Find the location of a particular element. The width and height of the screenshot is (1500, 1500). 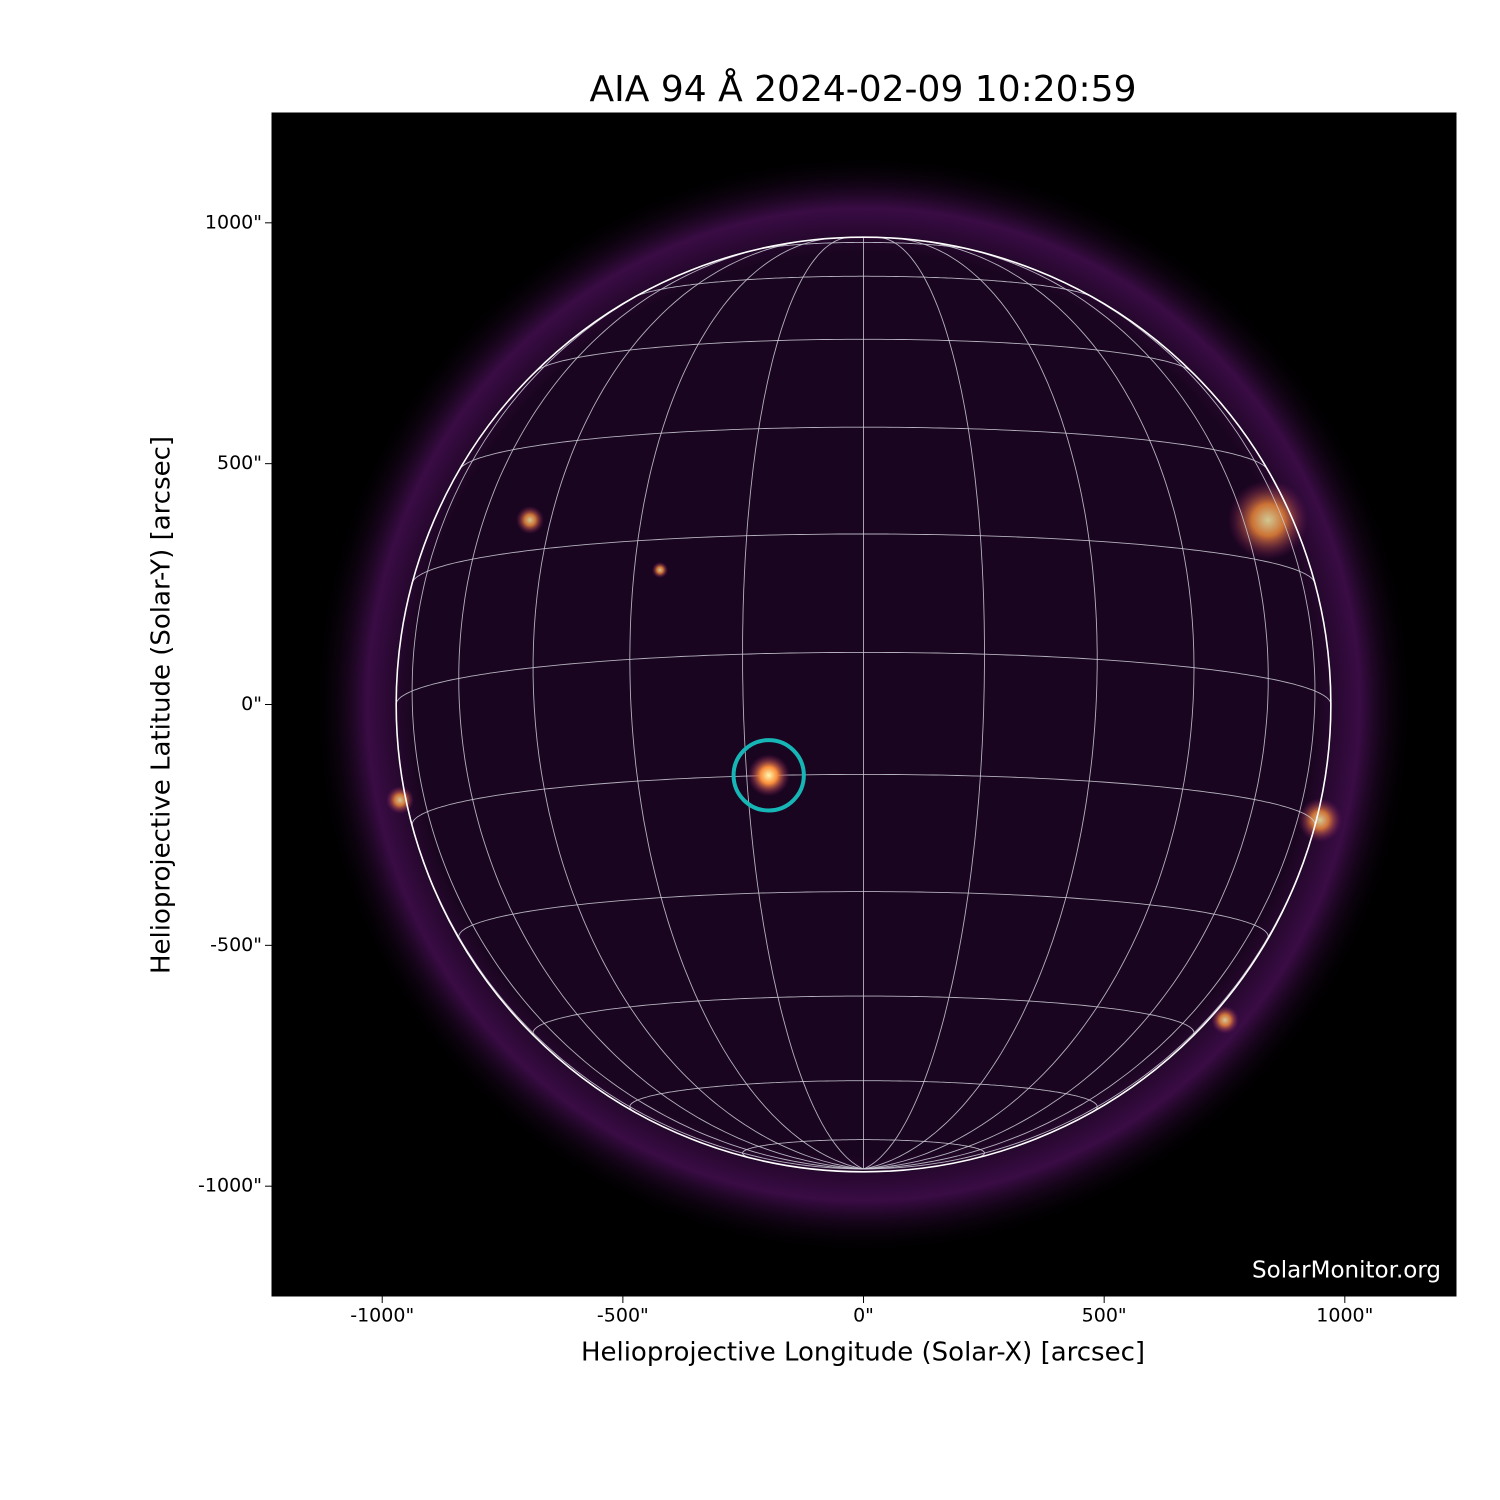

x-tick-label: -1000" is located at coordinates (382, 1316).